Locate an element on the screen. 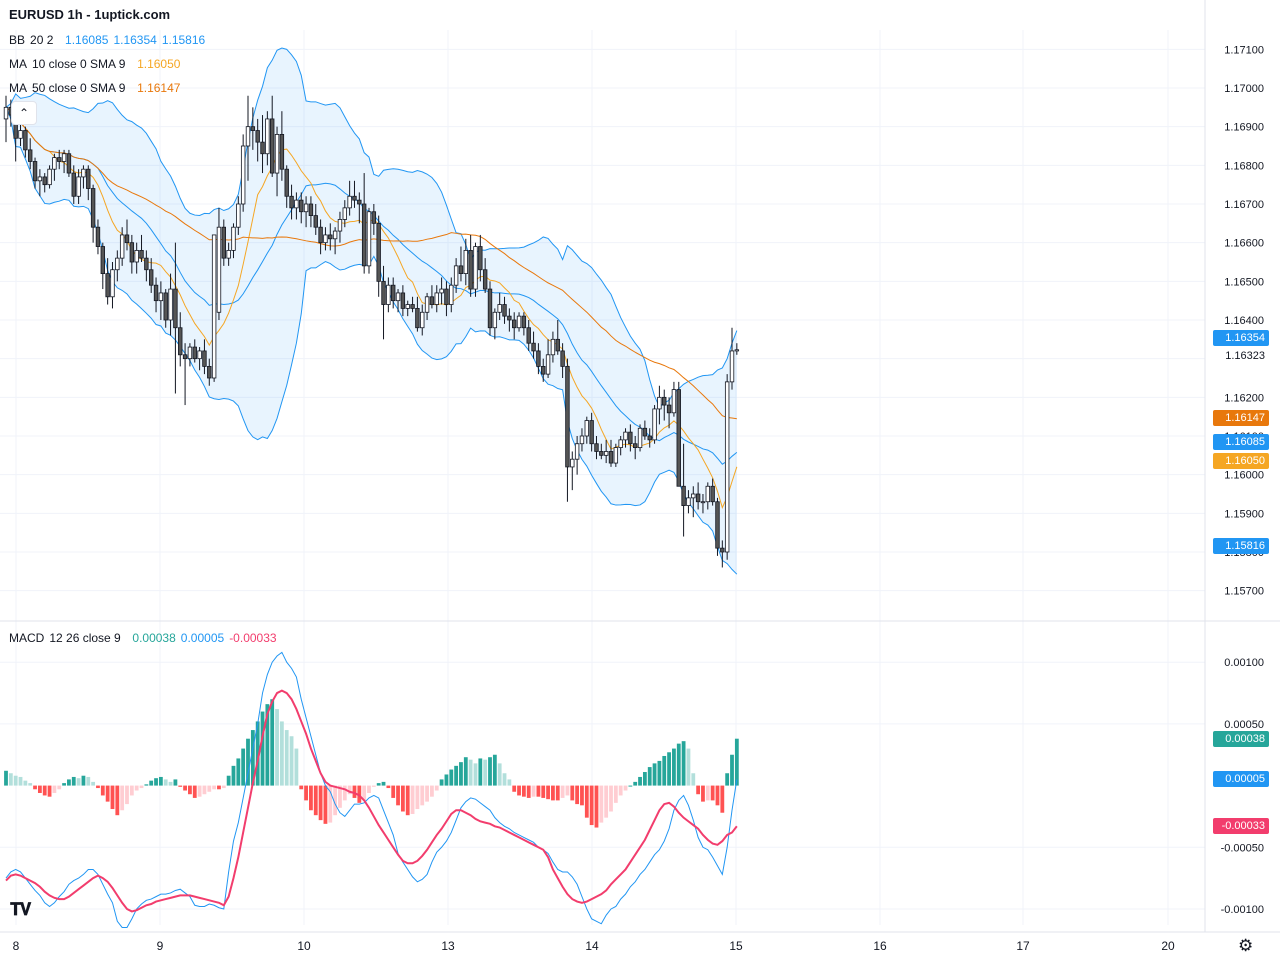  gear-icon: ⚙ is located at coordinates (1246, 945).